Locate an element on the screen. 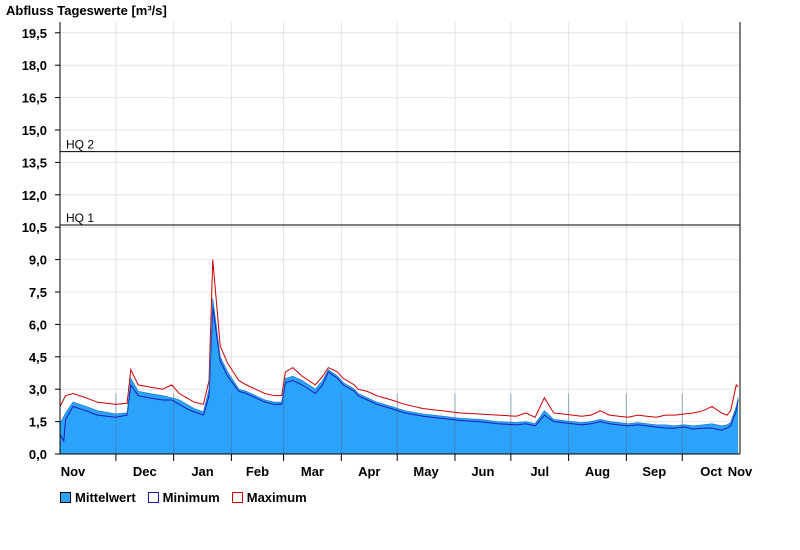 The height and width of the screenshot is (550, 800). legend-swatch-mittelwert is located at coordinates (65, 497).